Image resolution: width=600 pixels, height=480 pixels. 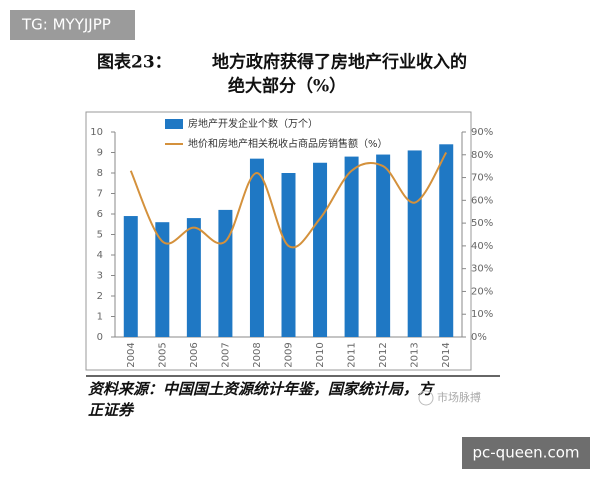 What do you see at coordinates (134, 62) in the screenshot?
I see `figure-label: 图表23：` at bounding box center [134, 62].